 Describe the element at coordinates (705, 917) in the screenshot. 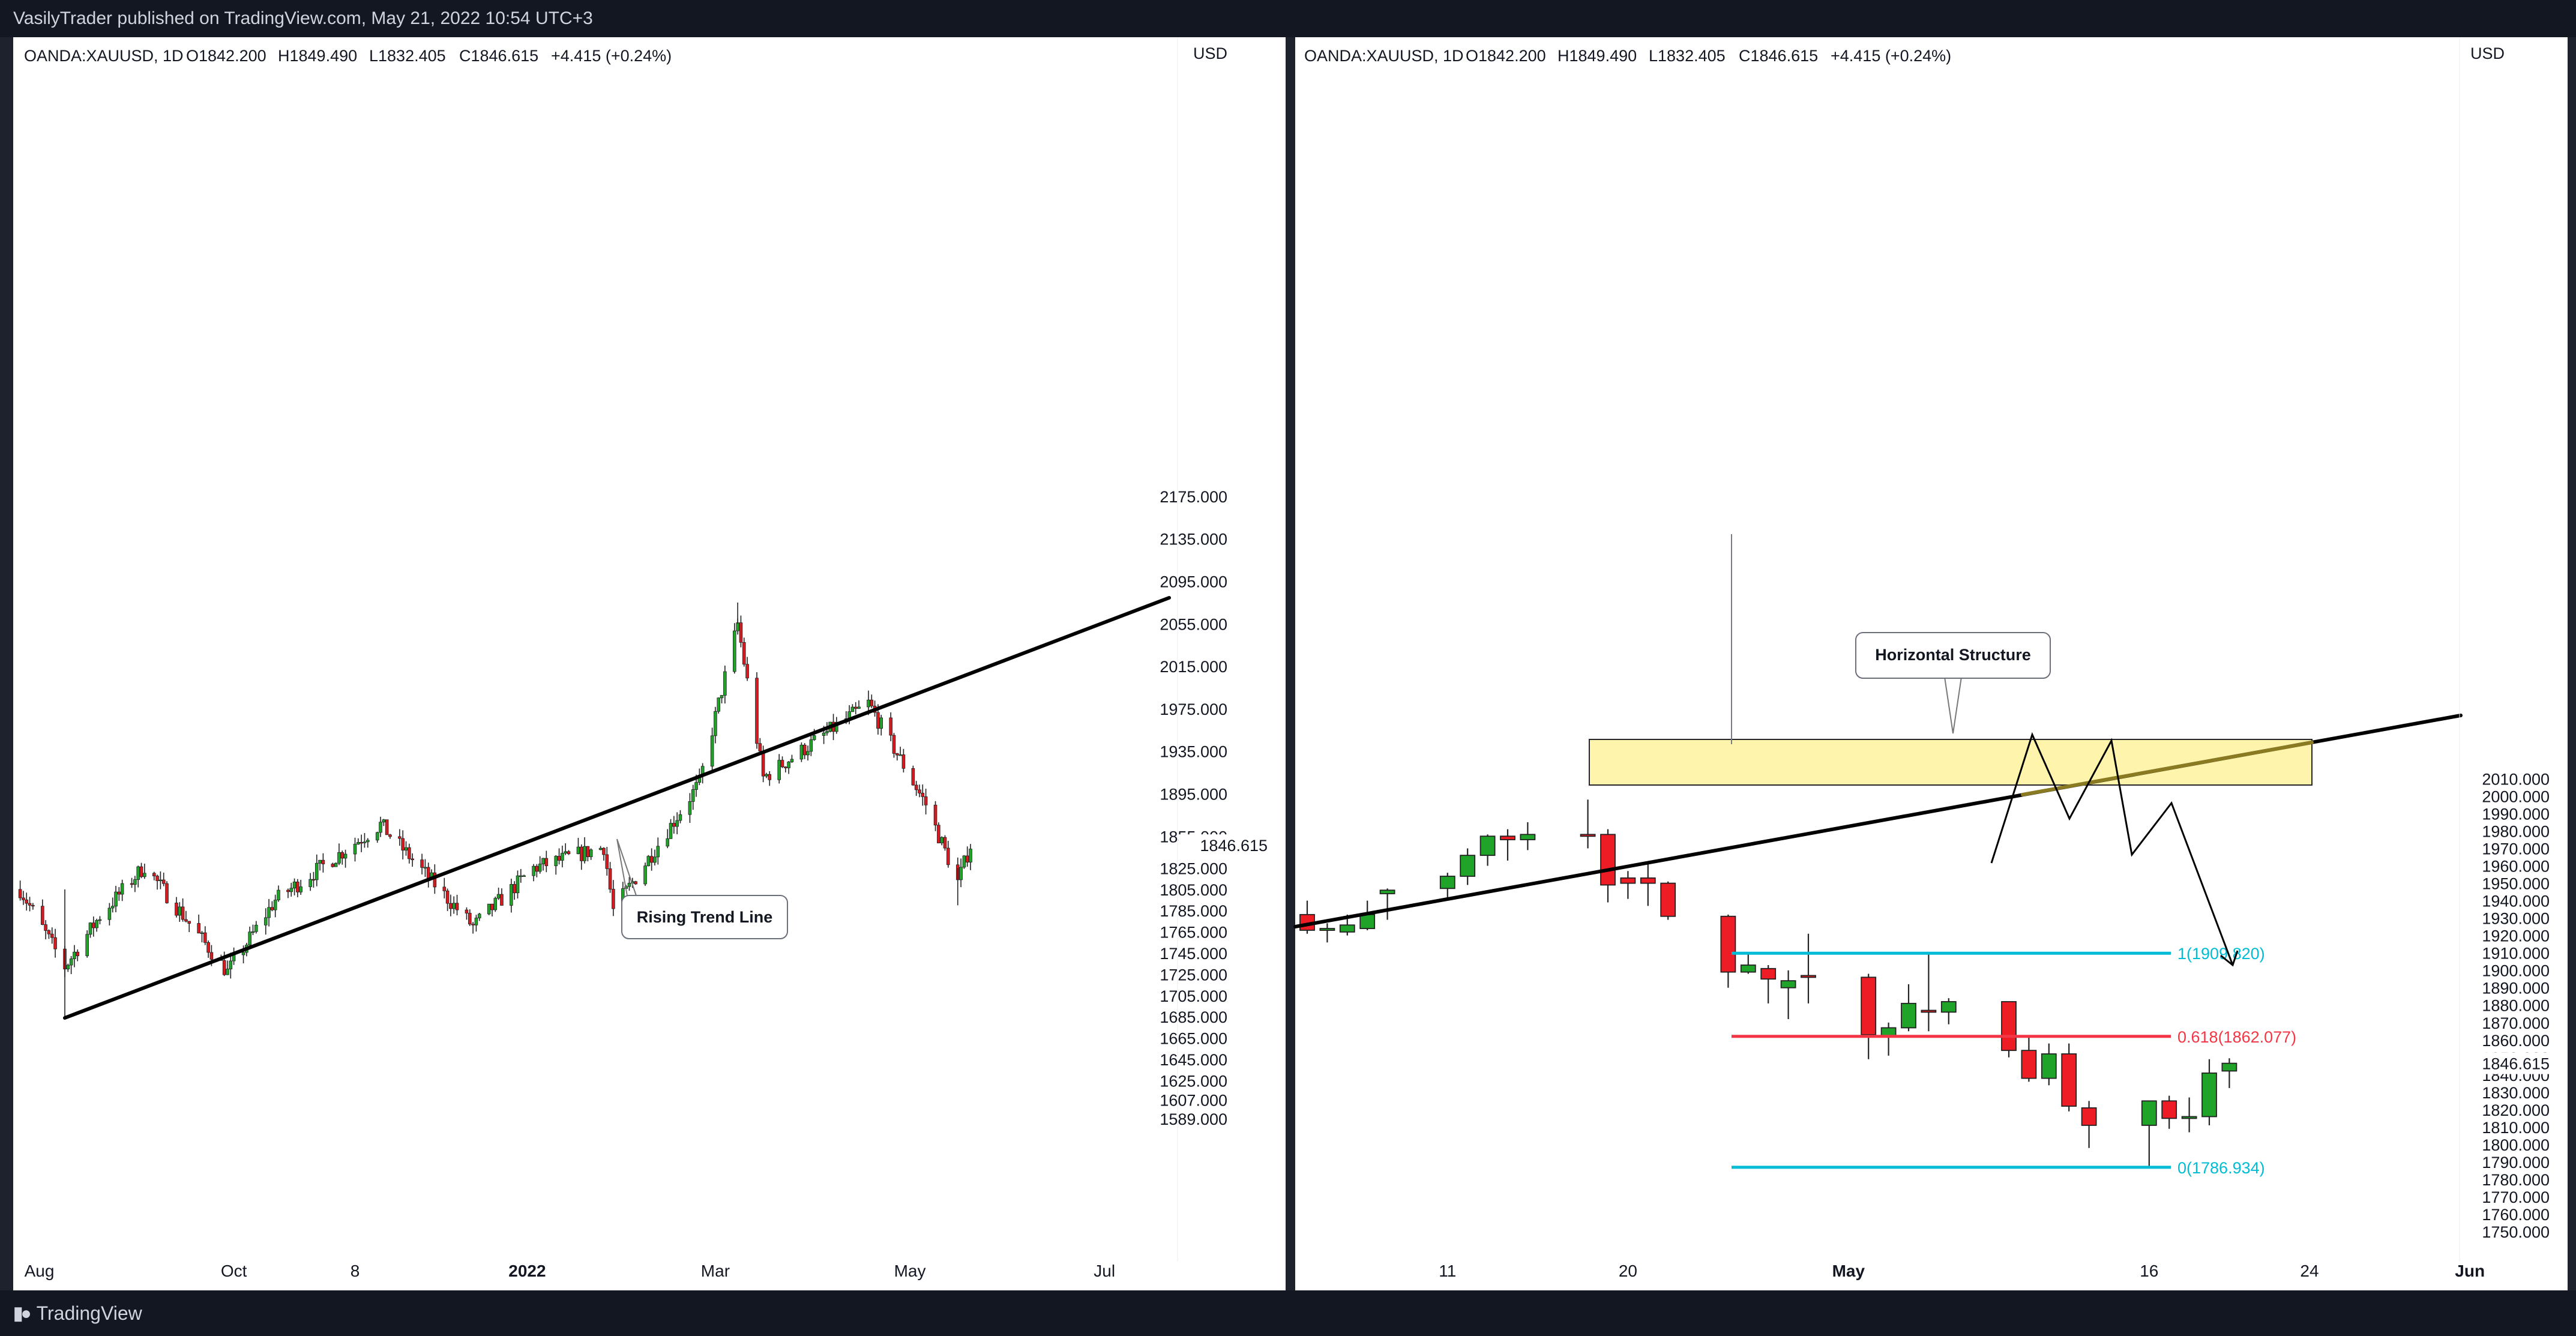

I see `rising-trend-line-callout` at that location.